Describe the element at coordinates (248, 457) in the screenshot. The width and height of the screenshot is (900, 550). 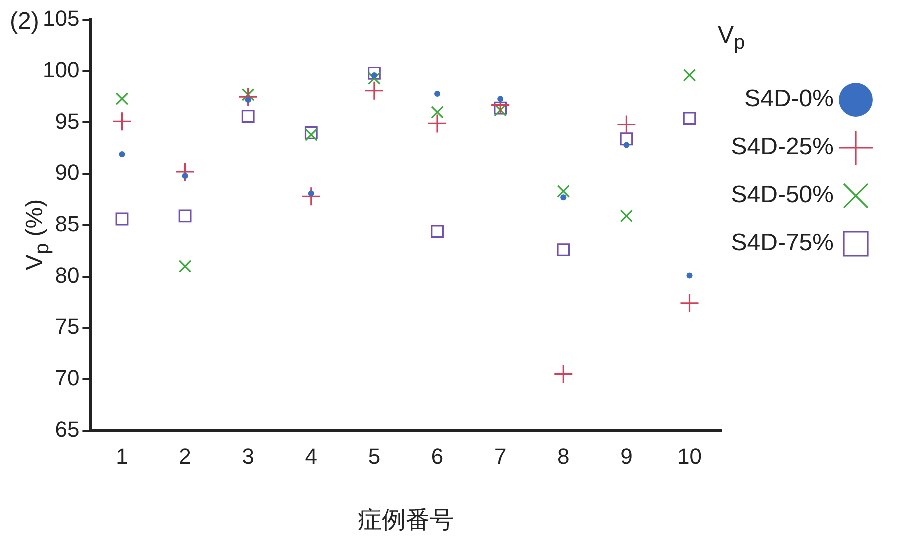
I see `x-tick-label: 3` at that location.